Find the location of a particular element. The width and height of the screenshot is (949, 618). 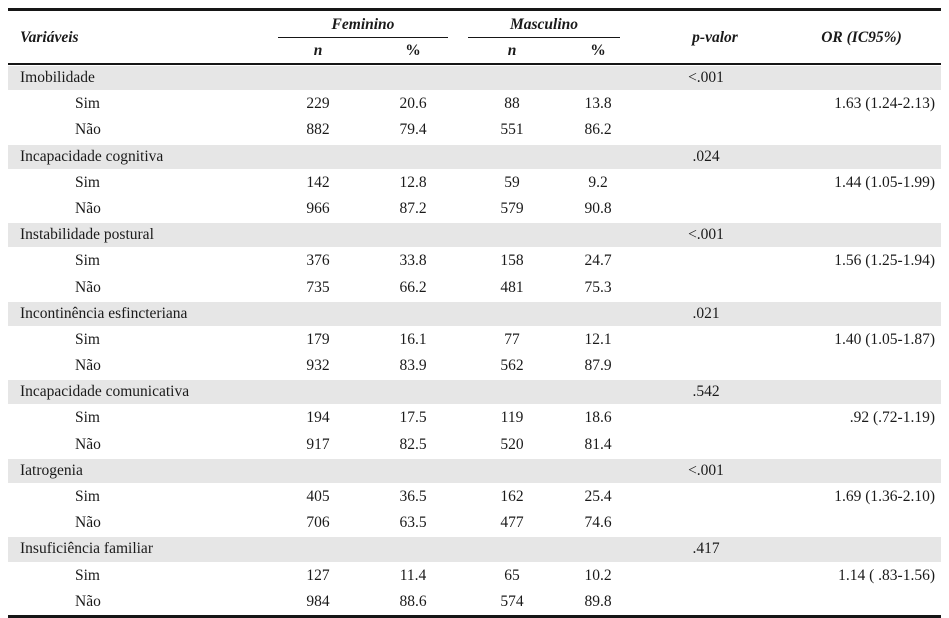

header-masculino-pct: % is located at coordinates (598, 50).